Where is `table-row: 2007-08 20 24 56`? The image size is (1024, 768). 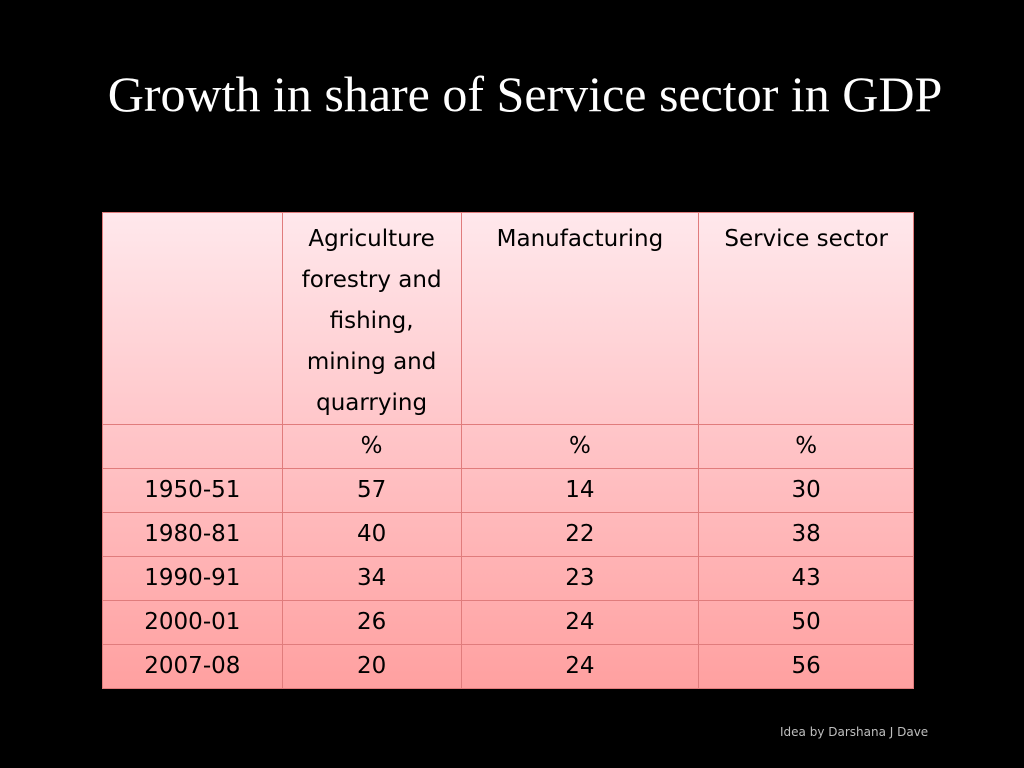 table-row: 2007-08 20 24 56 is located at coordinates (508, 666).